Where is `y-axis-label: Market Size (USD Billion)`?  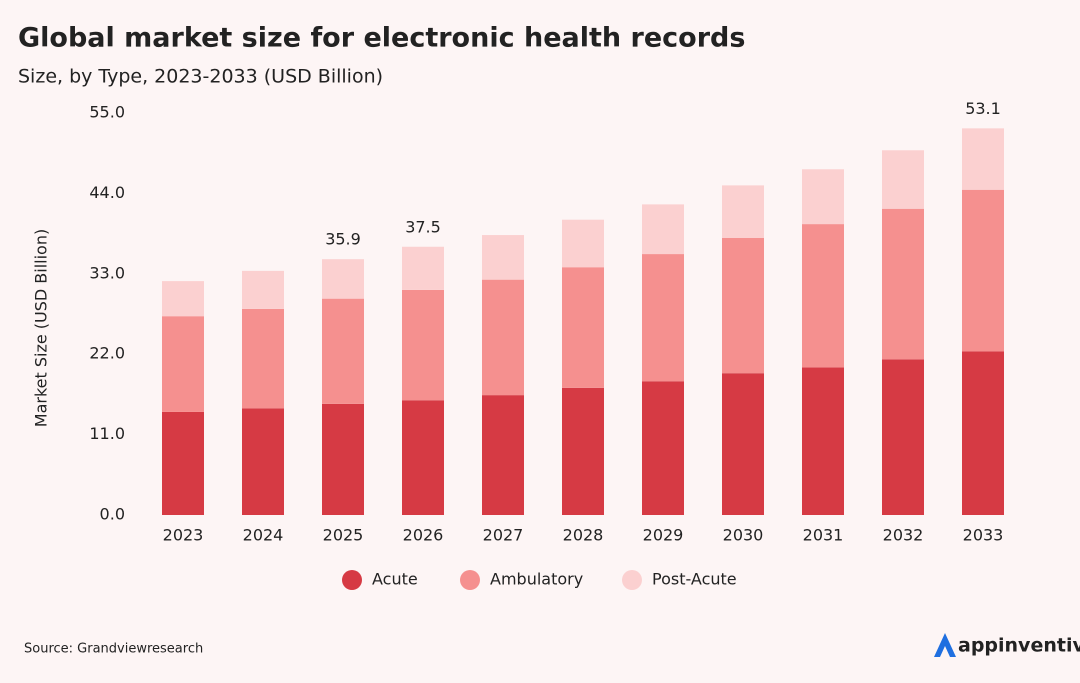 y-axis-label: Market Size (USD Billion) is located at coordinates (41, 328).